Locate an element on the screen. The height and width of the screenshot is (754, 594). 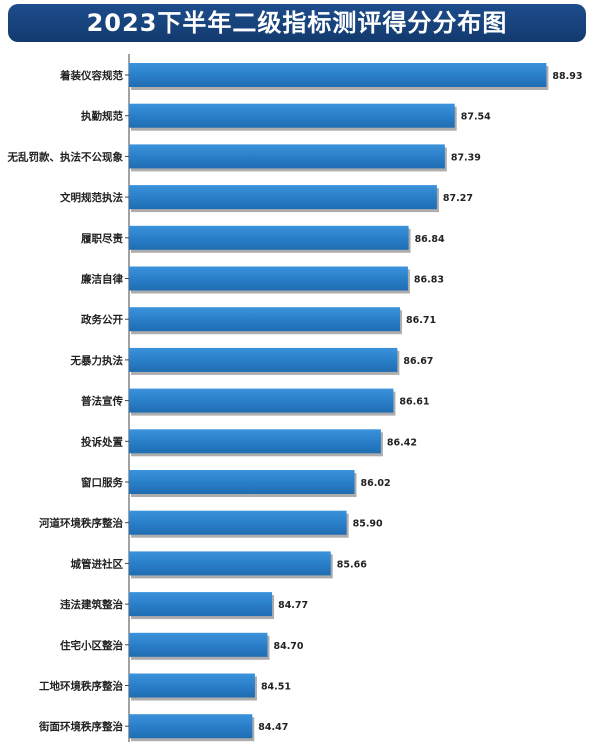
value-label: 87.54 is located at coordinates (476, 117).